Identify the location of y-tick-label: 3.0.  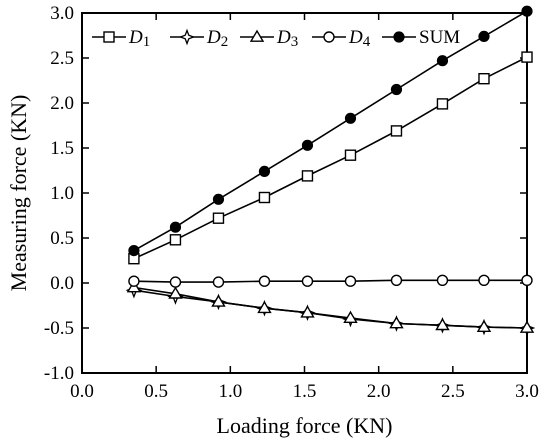
(62, 13).